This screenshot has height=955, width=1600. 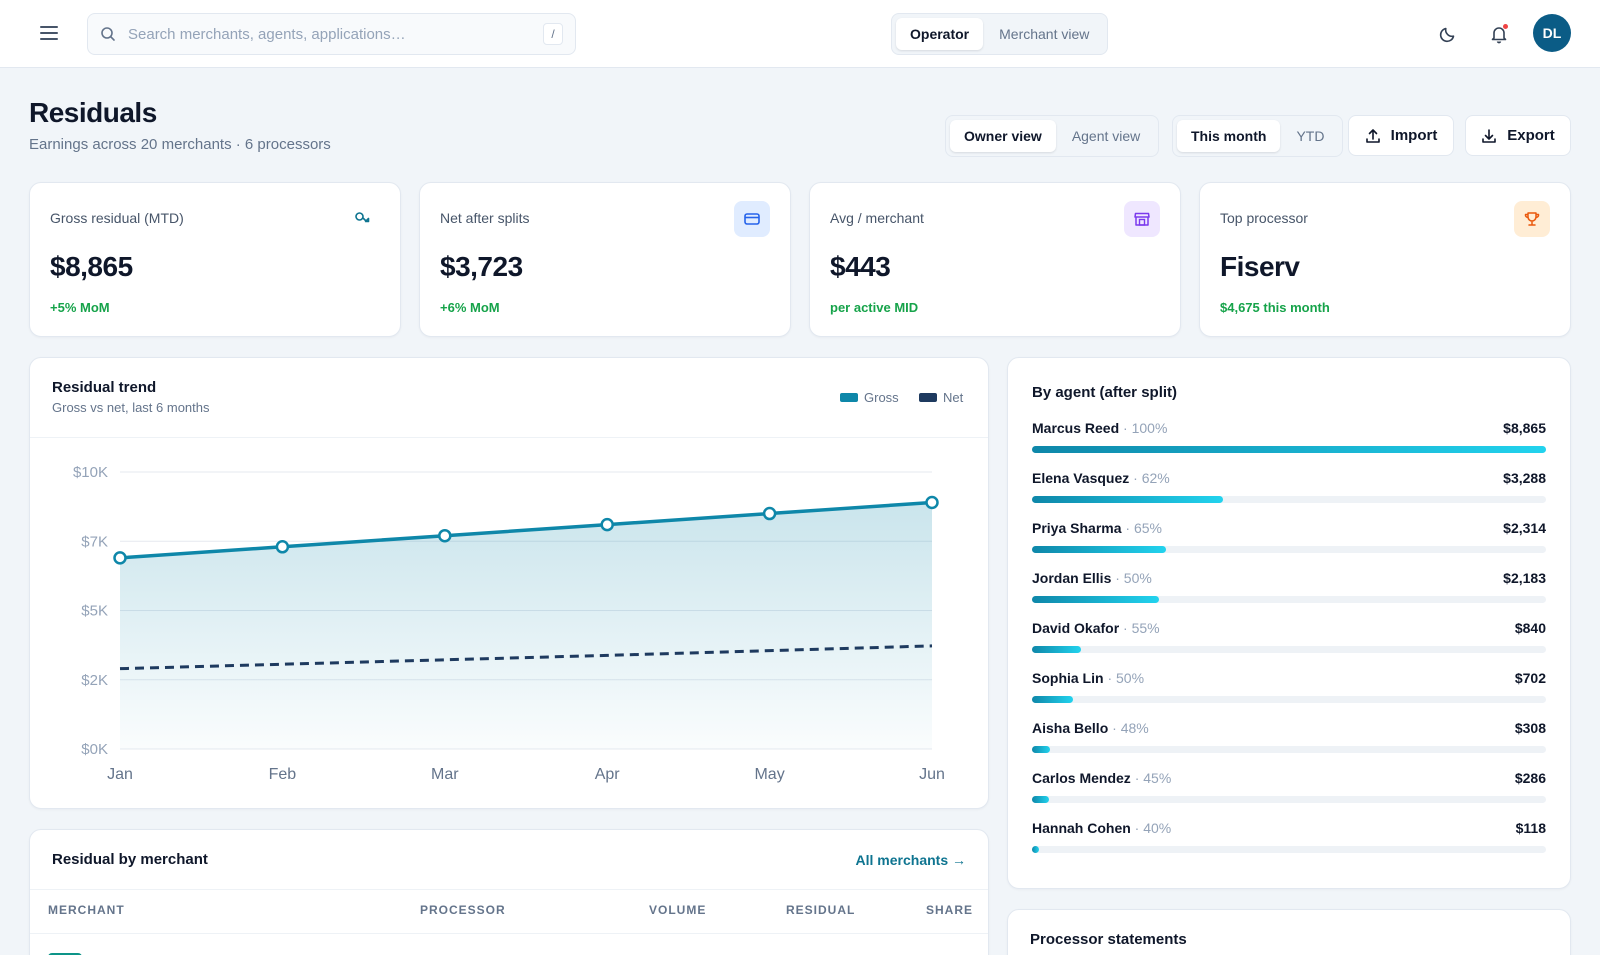 I want to click on view-agent: Agent view, so click(x=1106, y=136).